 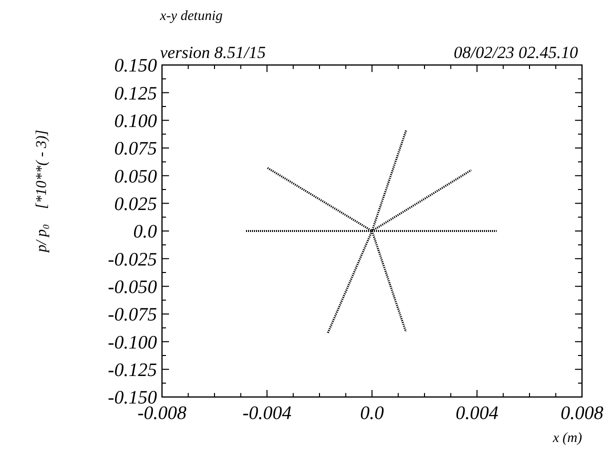 I want to click on y-tick-label: -0.050, so click(x=133, y=287).